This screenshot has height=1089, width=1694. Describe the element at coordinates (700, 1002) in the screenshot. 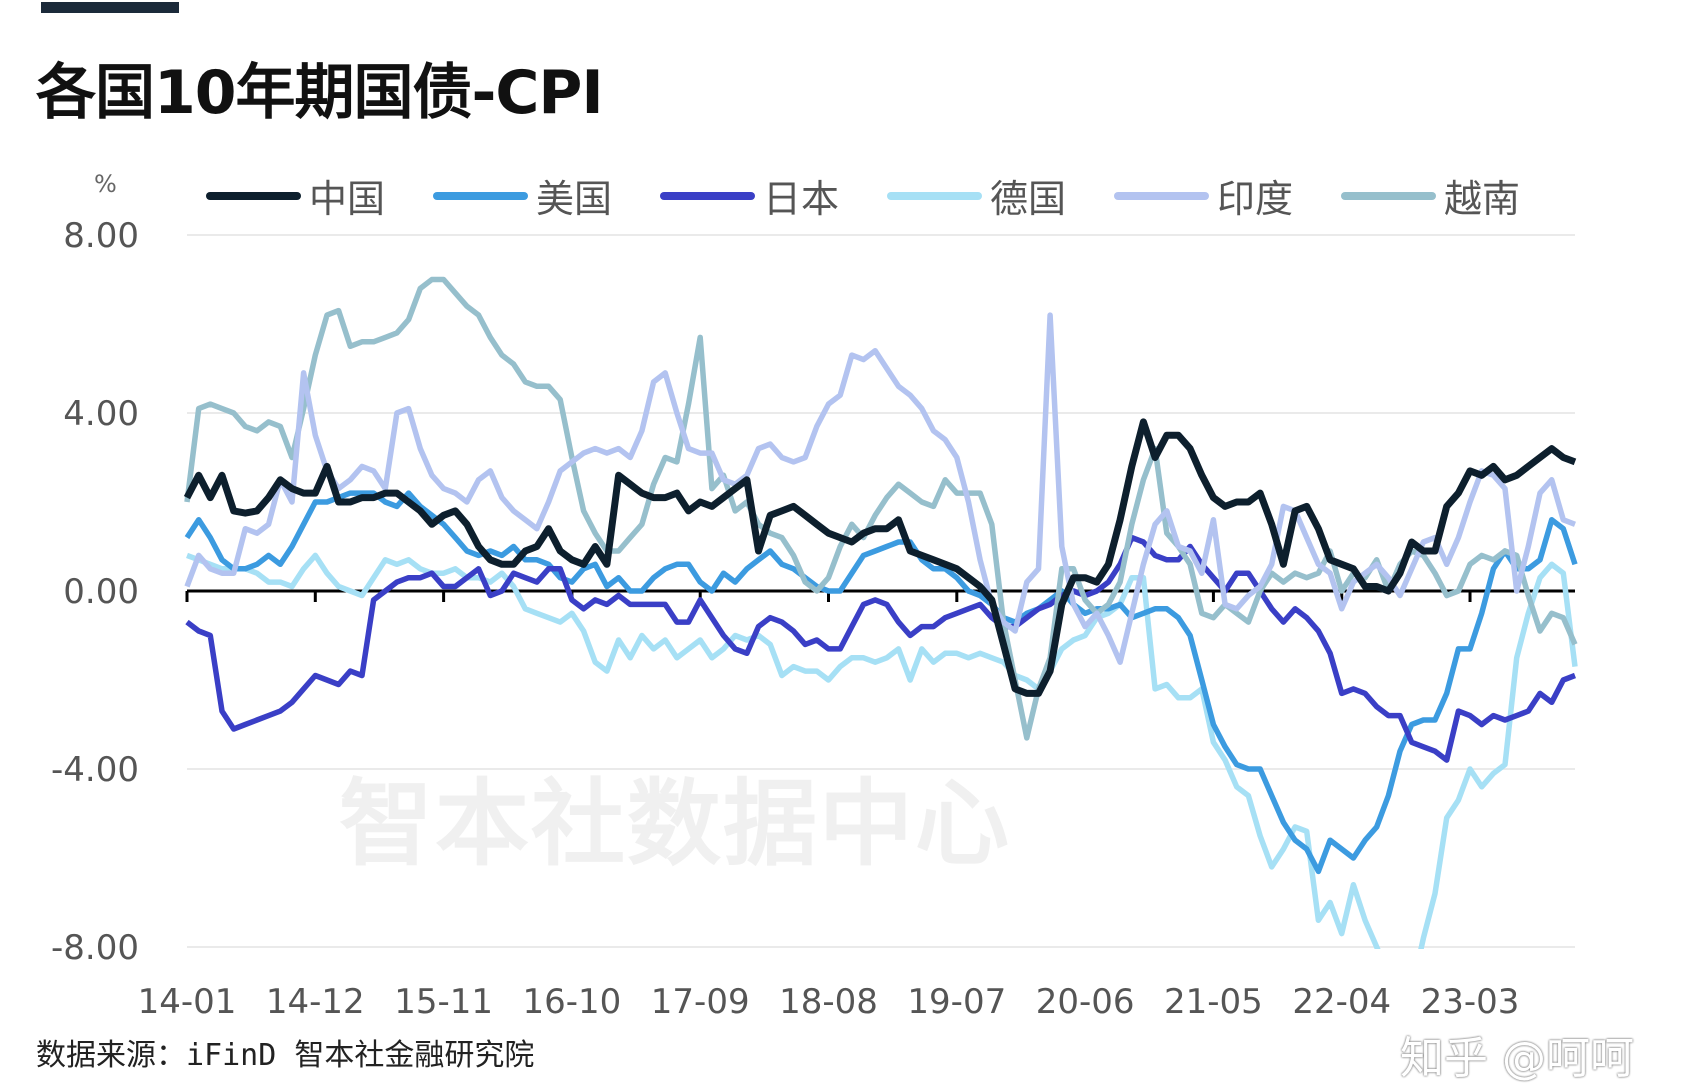

I see `x-tick-label: 17-09` at that location.